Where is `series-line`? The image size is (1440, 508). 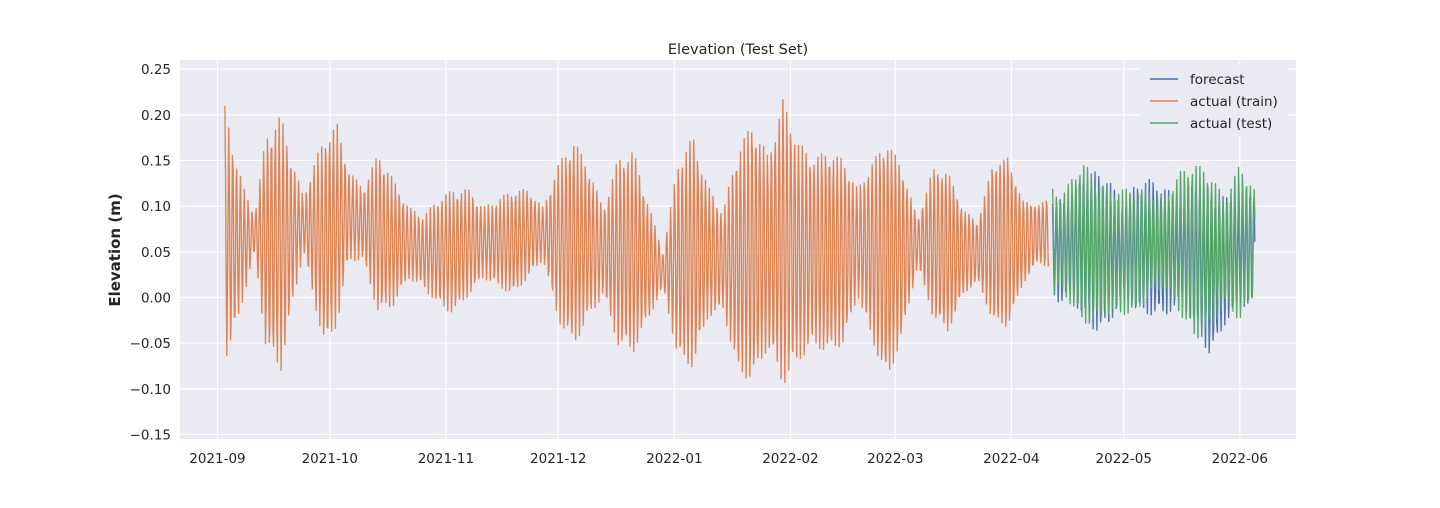
series-line is located at coordinates (1153, 252).